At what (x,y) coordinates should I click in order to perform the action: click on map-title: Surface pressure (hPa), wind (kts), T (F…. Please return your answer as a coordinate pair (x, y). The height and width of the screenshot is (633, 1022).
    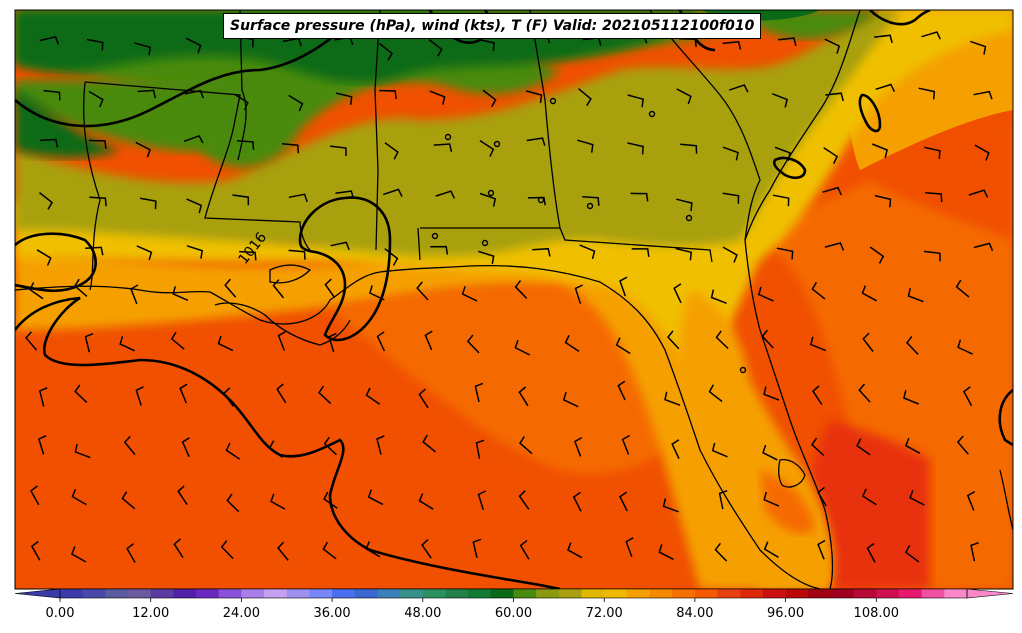
    Looking at the image, I should click on (492, 26).